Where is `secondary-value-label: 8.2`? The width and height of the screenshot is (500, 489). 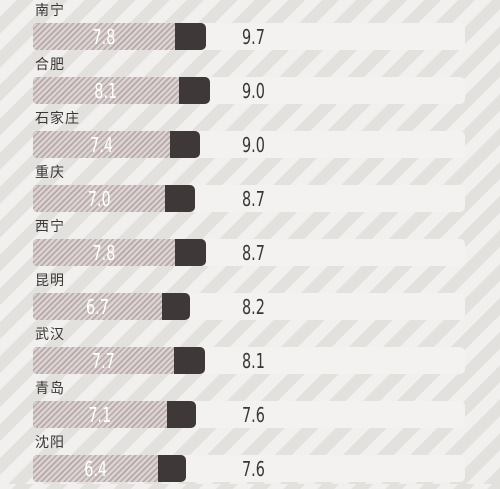 secondary-value-label: 8.2 is located at coordinates (253, 307).